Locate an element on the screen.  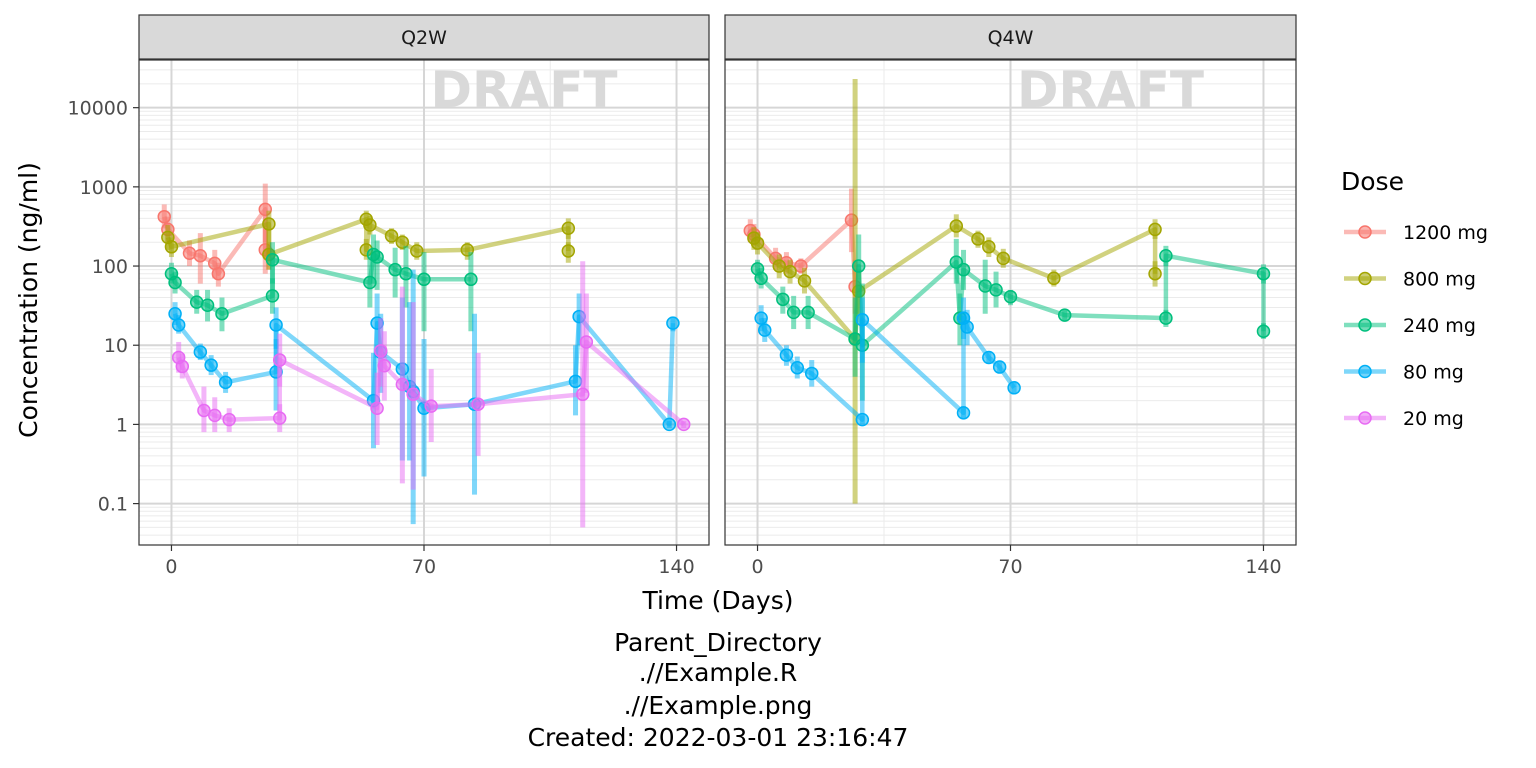
legend-label: 20 mg is located at coordinates (1433, 419).